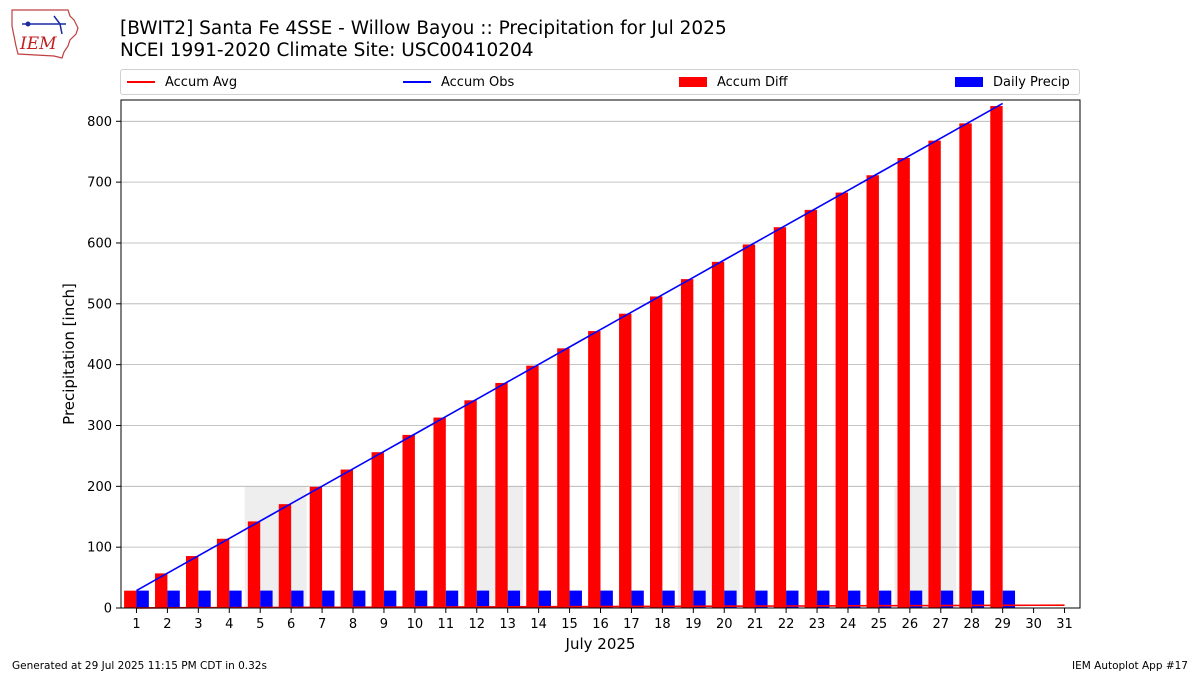 This screenshot has height=675, width=1200. What do you see at coordinates (662, 624) in the screenshot?
I see `x-tick-label-18: 18` at bounding box center [662, 624].